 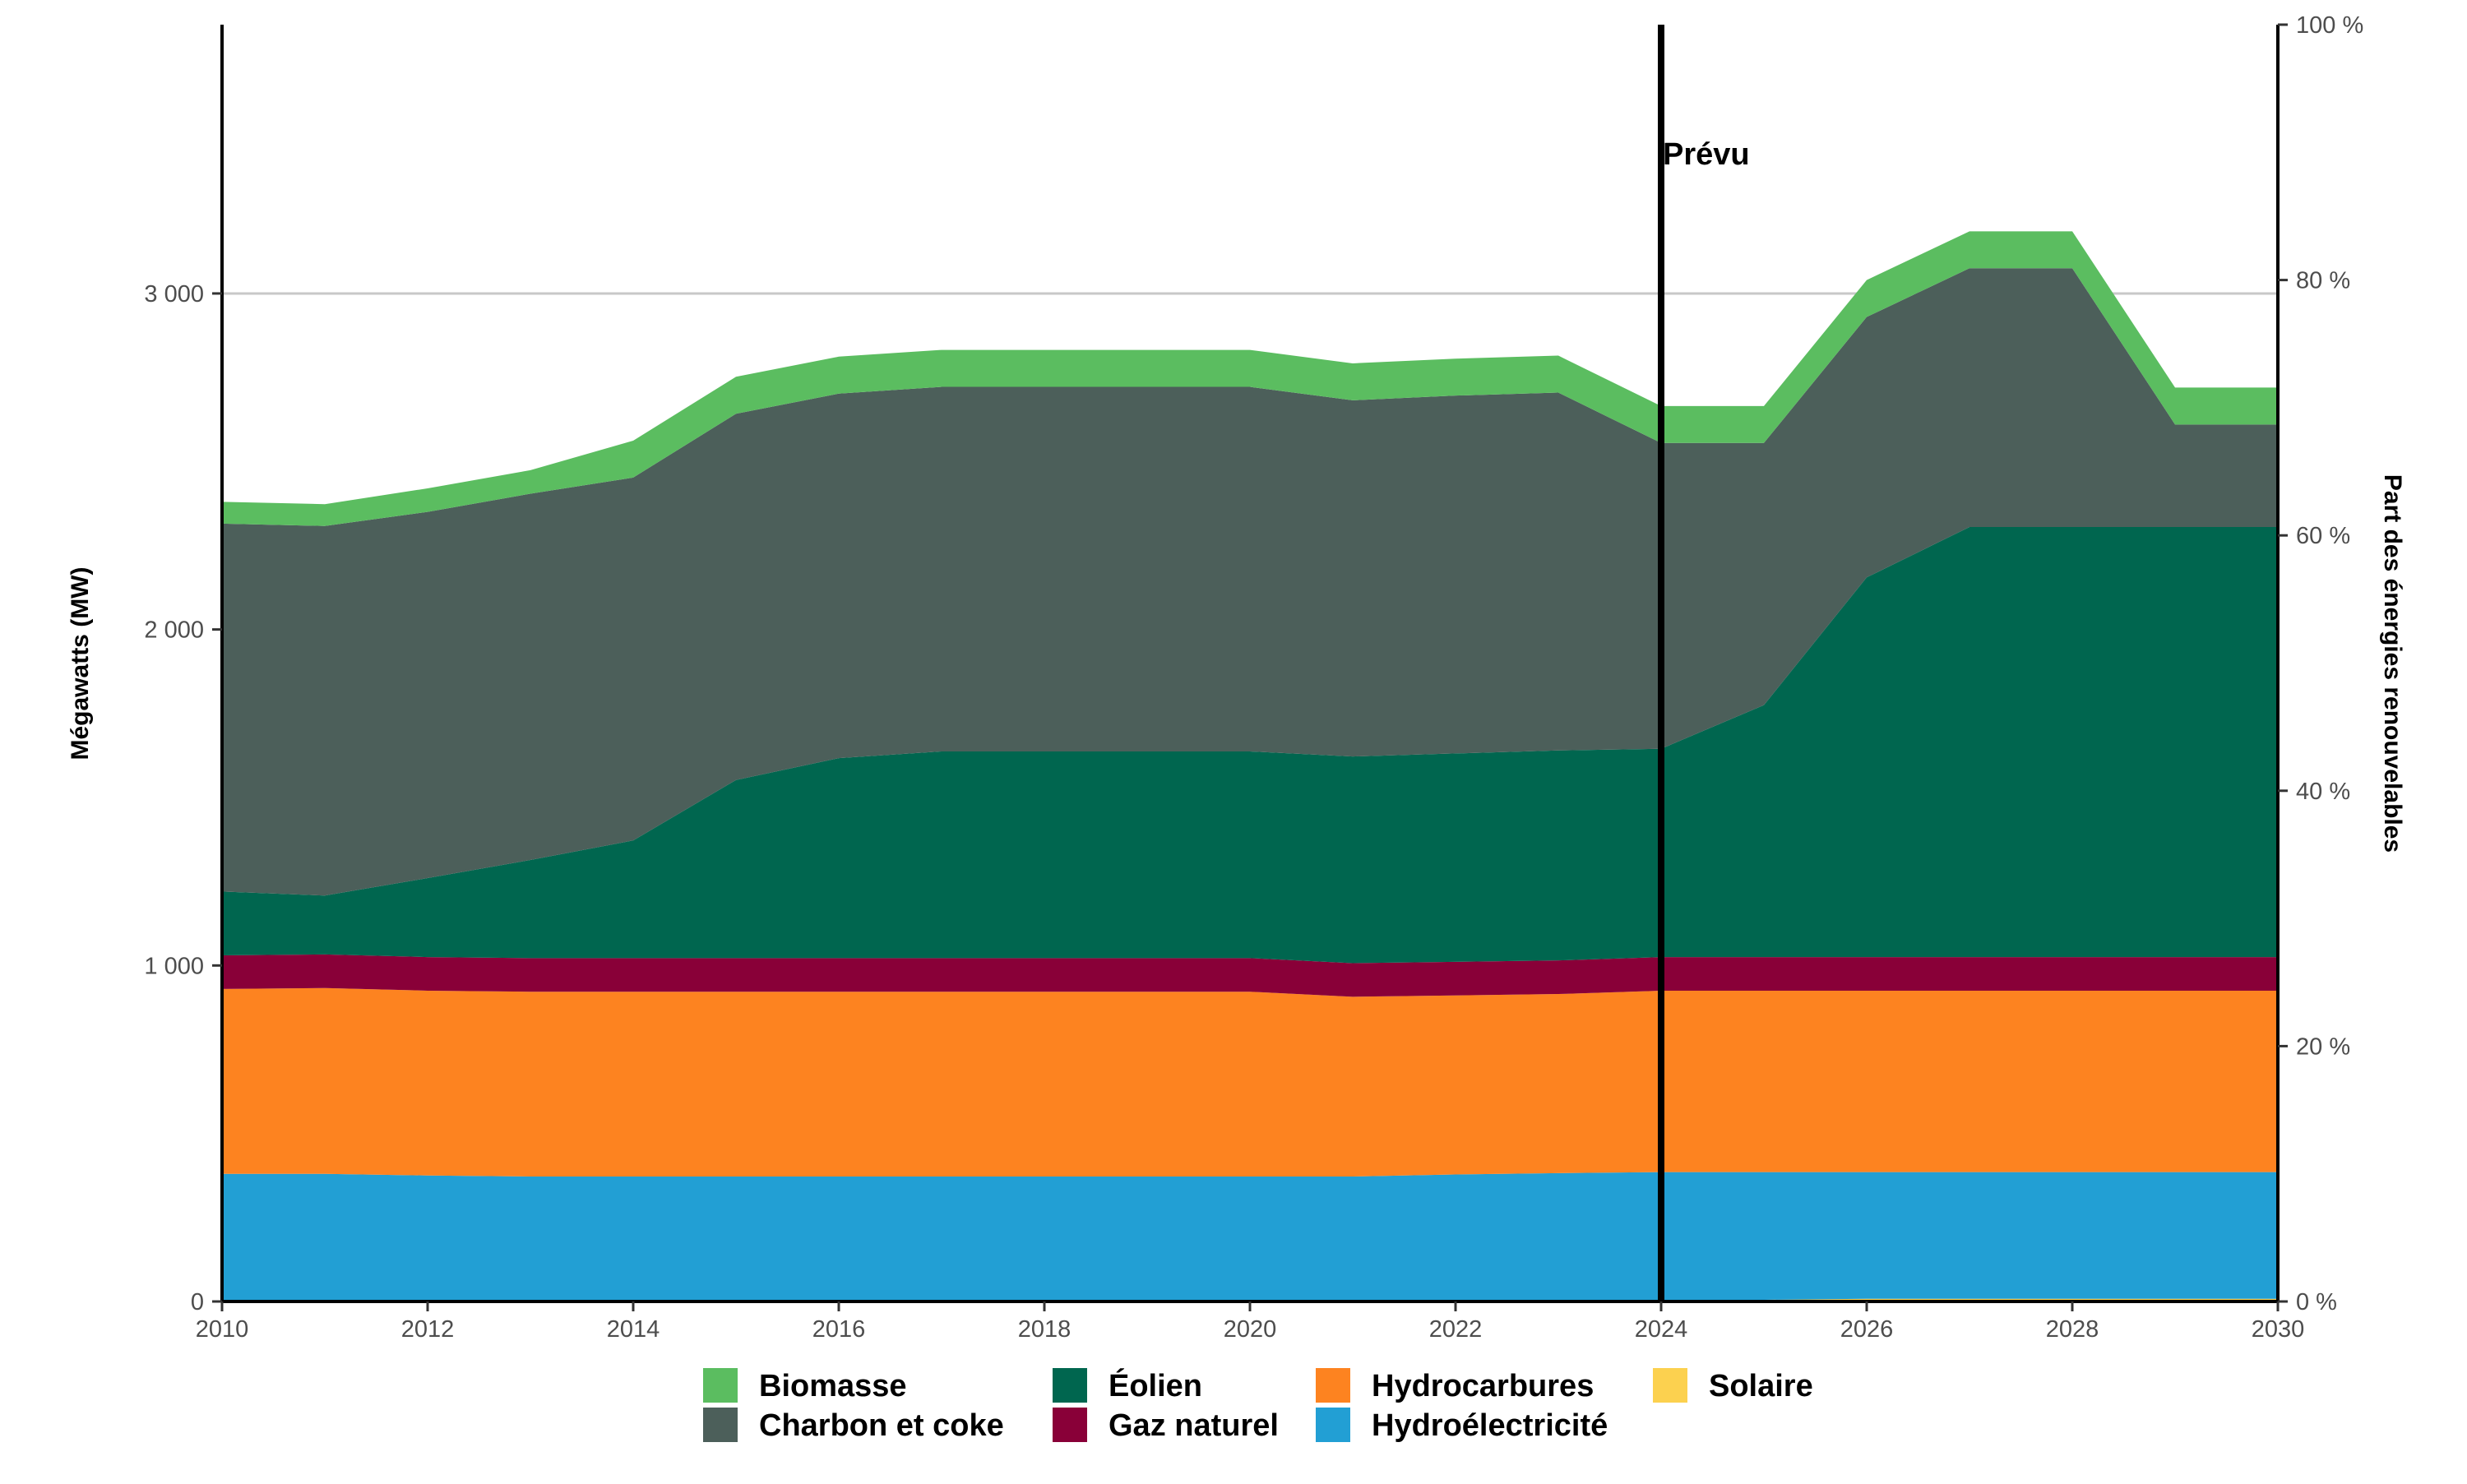 I want to click on x-tick-label: 2012, so click(x=428, y=1330).